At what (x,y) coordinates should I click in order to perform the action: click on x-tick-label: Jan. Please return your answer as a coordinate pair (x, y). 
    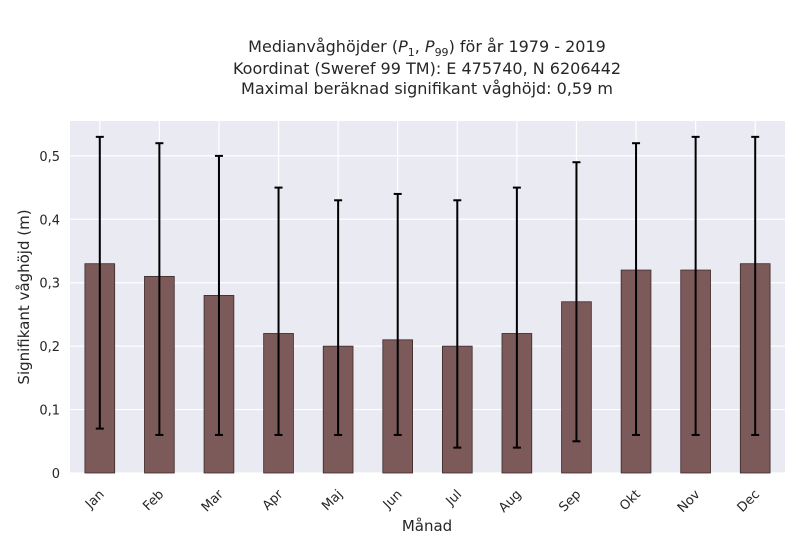
    Looking at the image, I should click on (94, 499).